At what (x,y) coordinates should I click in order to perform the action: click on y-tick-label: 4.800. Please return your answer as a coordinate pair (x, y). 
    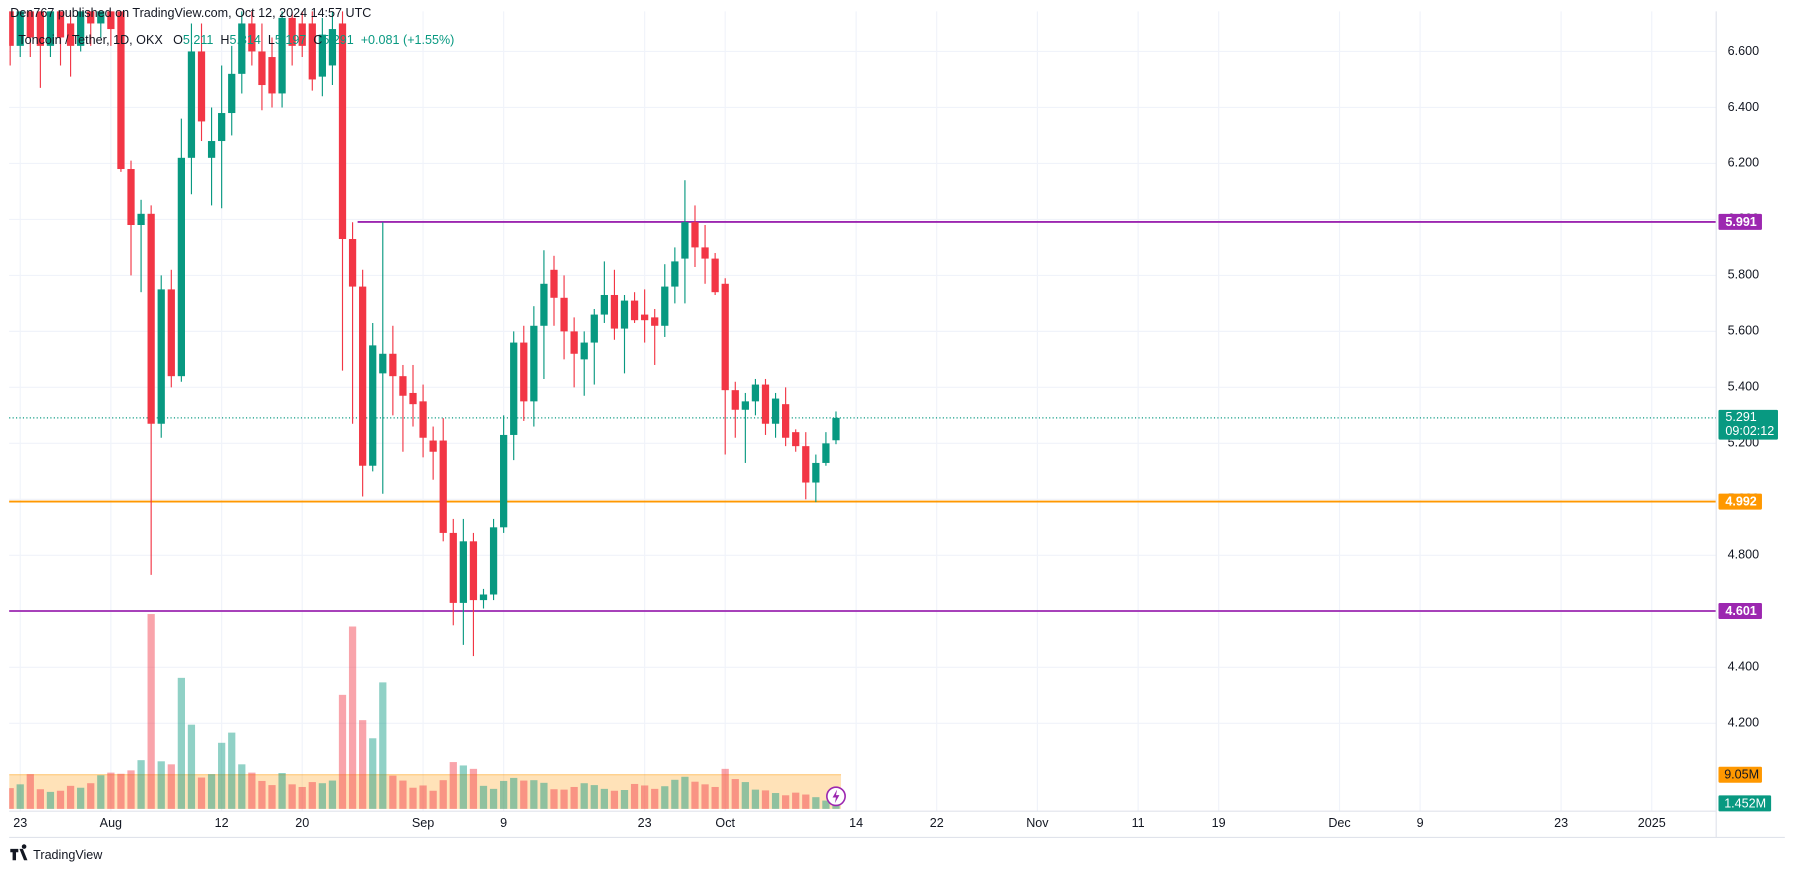
    Looking at the image, I should click on (1743, 555).